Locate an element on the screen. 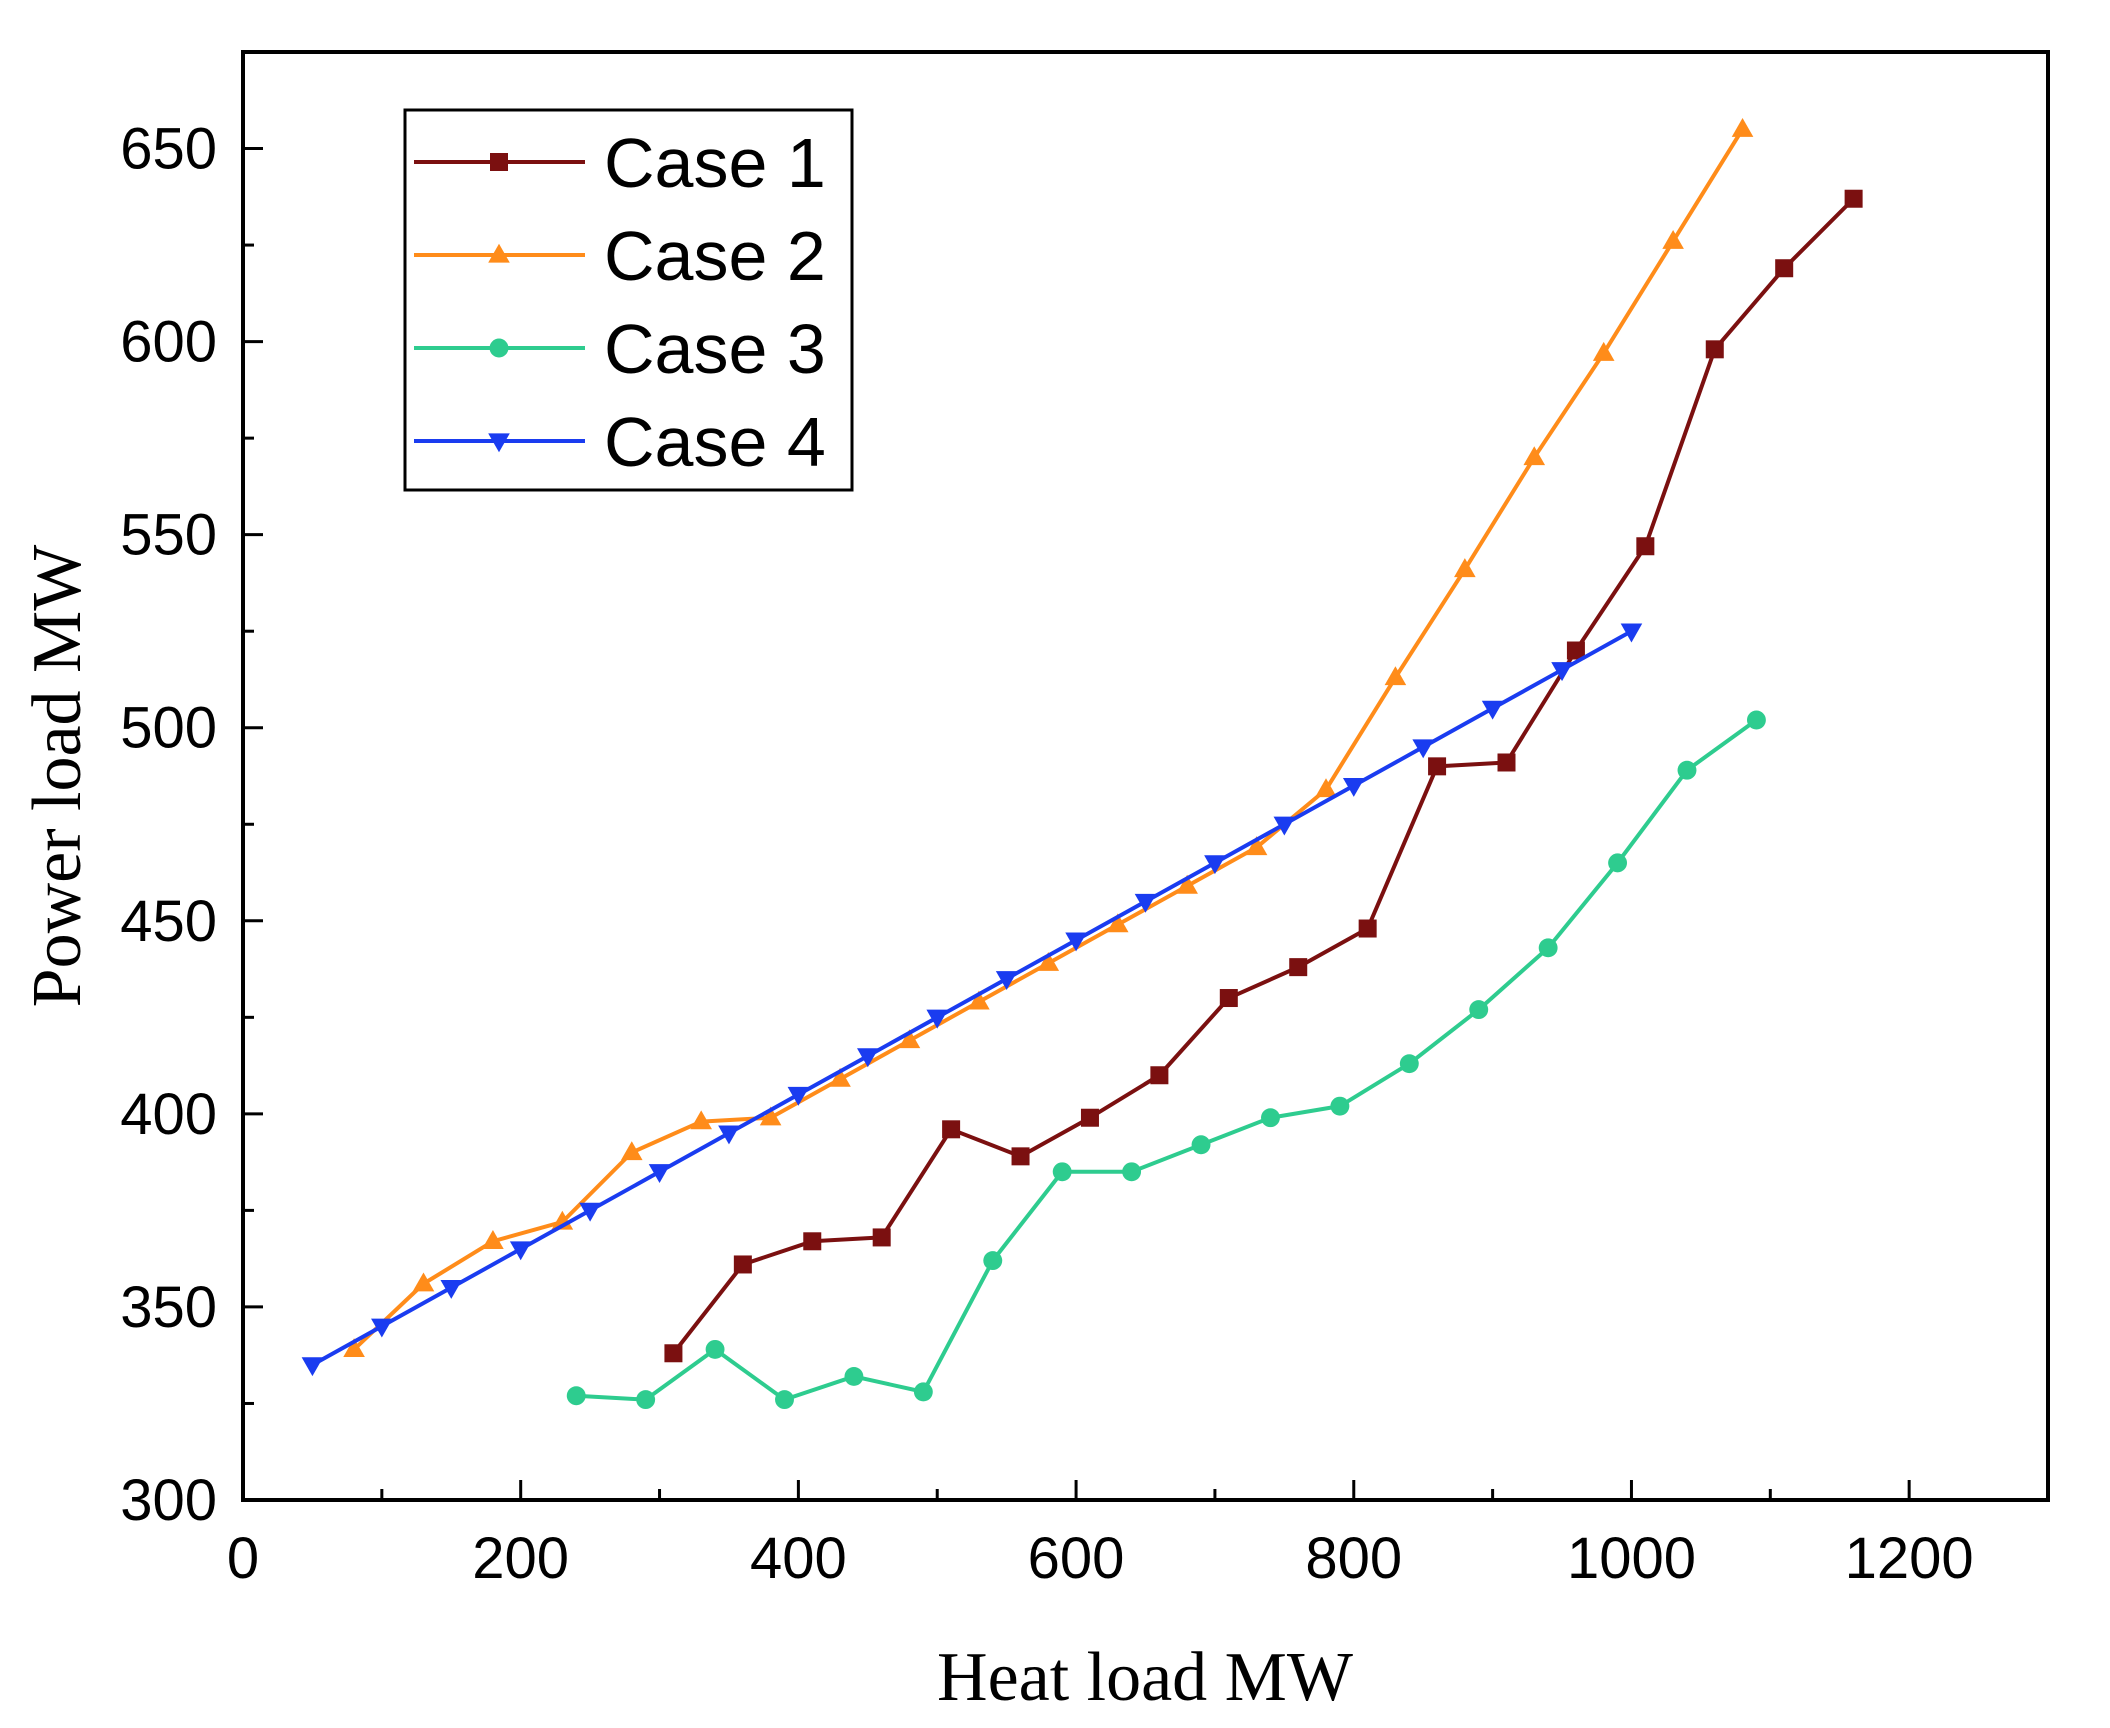 Image resolution: width=2110 pixels, height=1728 pixels. legend-item: Case 4 is located at coordinates (620, 442).